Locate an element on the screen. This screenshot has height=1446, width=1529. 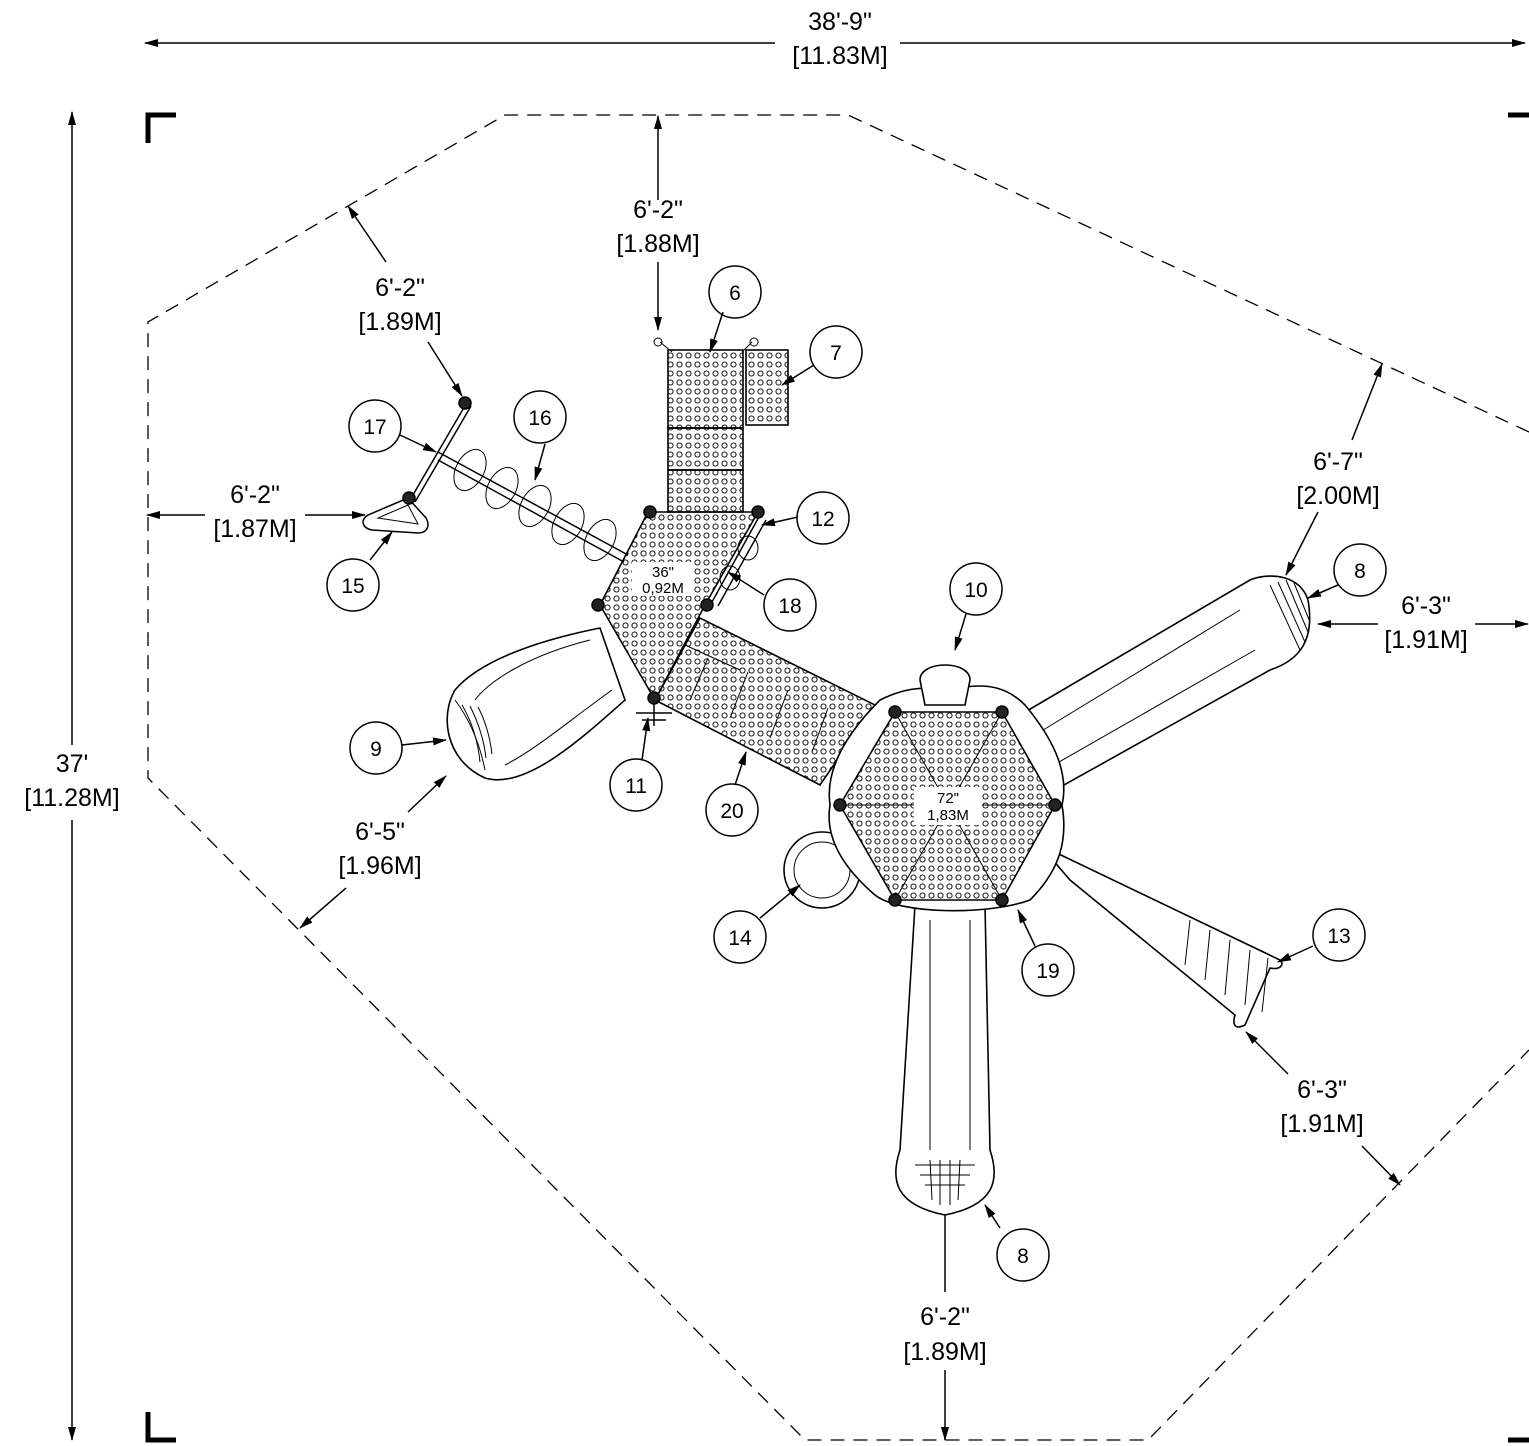
callout-20: 20 is located at coordinates (732, 810).